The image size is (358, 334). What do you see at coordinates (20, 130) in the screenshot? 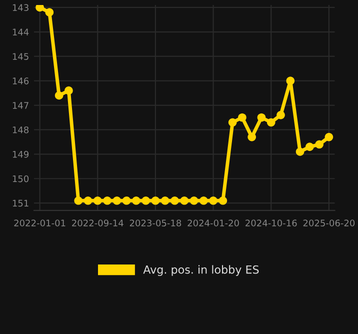
I see `y-tick-label: 148` at bounding box center [20, 130].